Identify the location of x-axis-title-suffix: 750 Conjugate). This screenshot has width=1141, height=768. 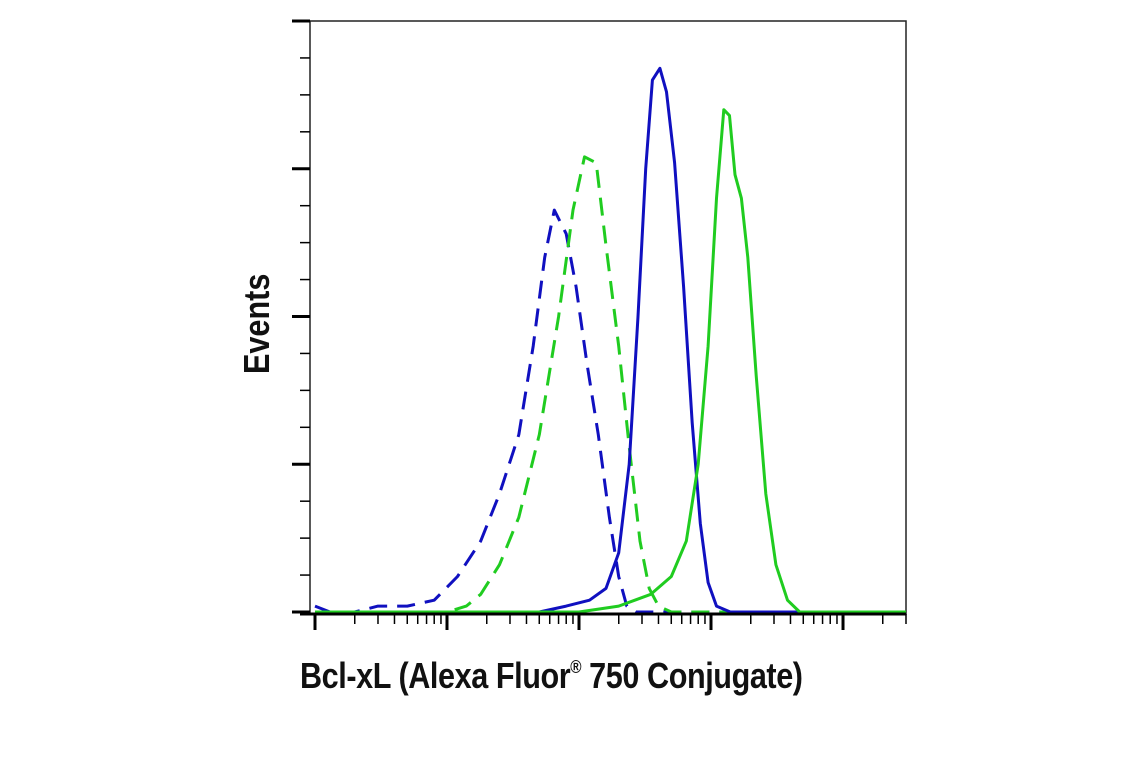
(692, 675).